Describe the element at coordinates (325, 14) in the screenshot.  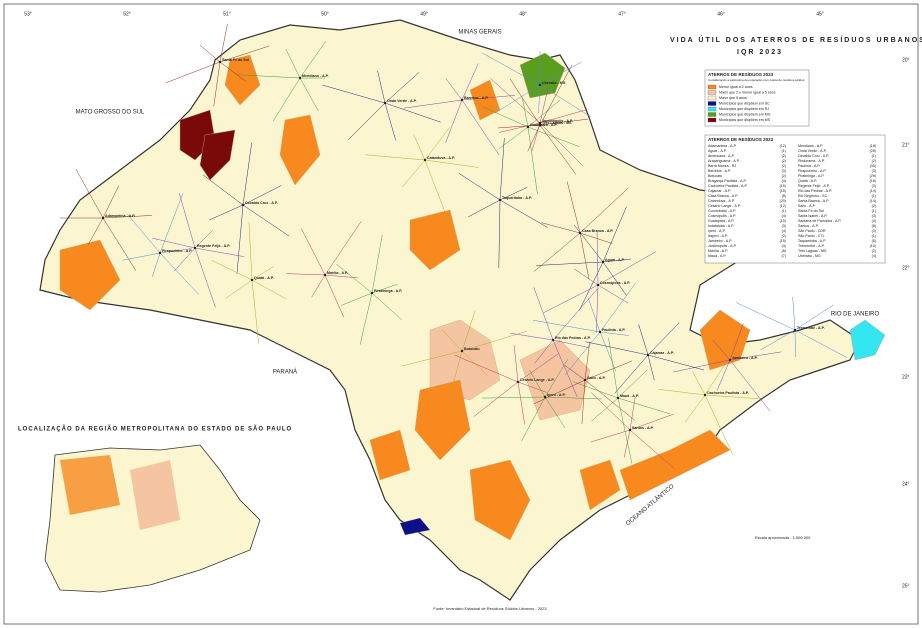
I see `longitude-label: 50°` at that location.